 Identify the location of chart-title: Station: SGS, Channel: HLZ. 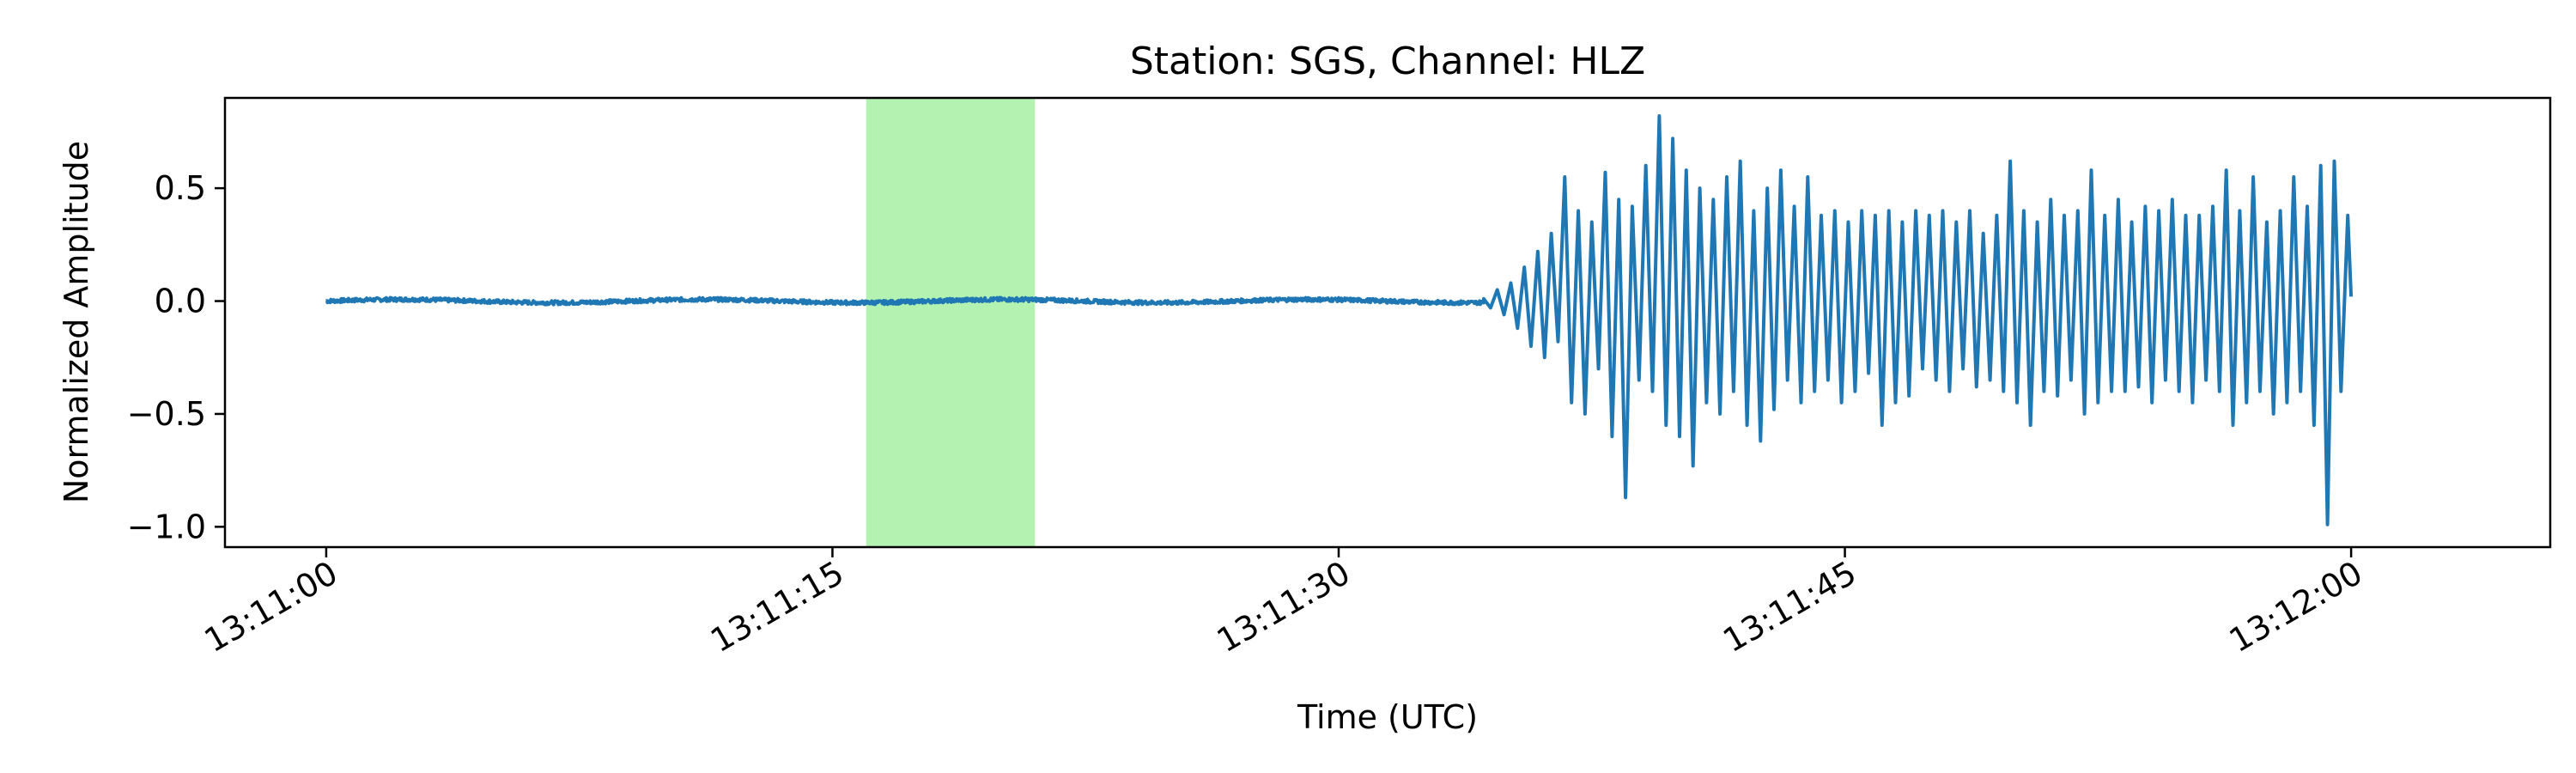
(1387, 61).